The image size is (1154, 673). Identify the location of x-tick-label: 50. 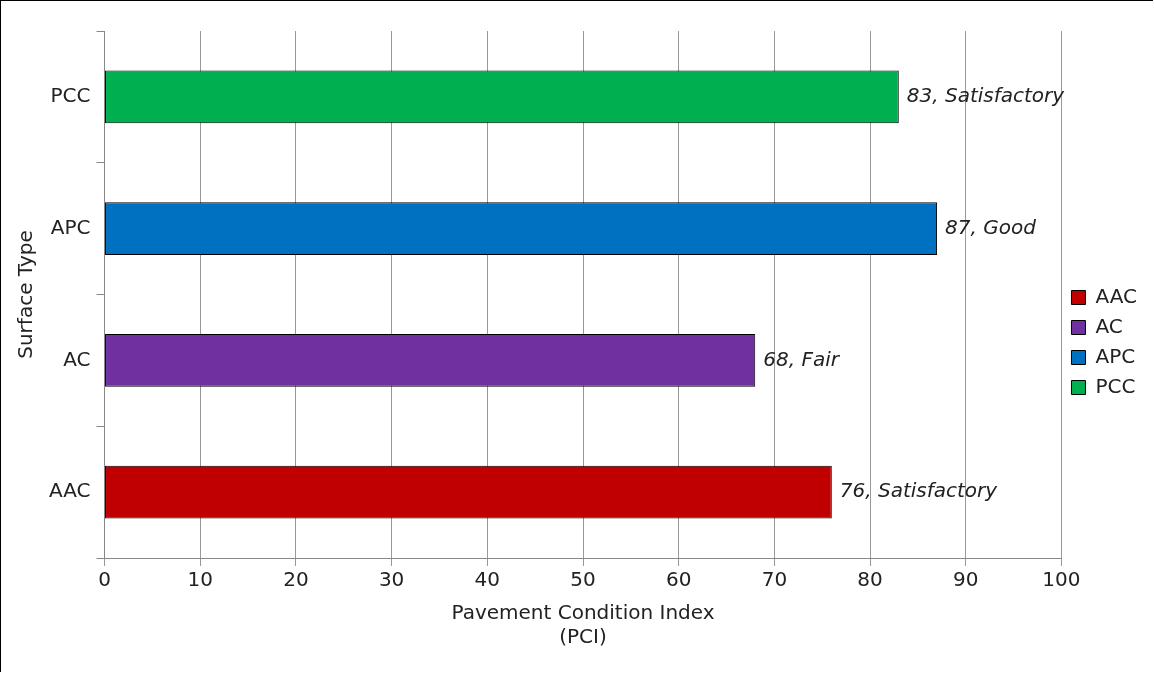
(583, 579).